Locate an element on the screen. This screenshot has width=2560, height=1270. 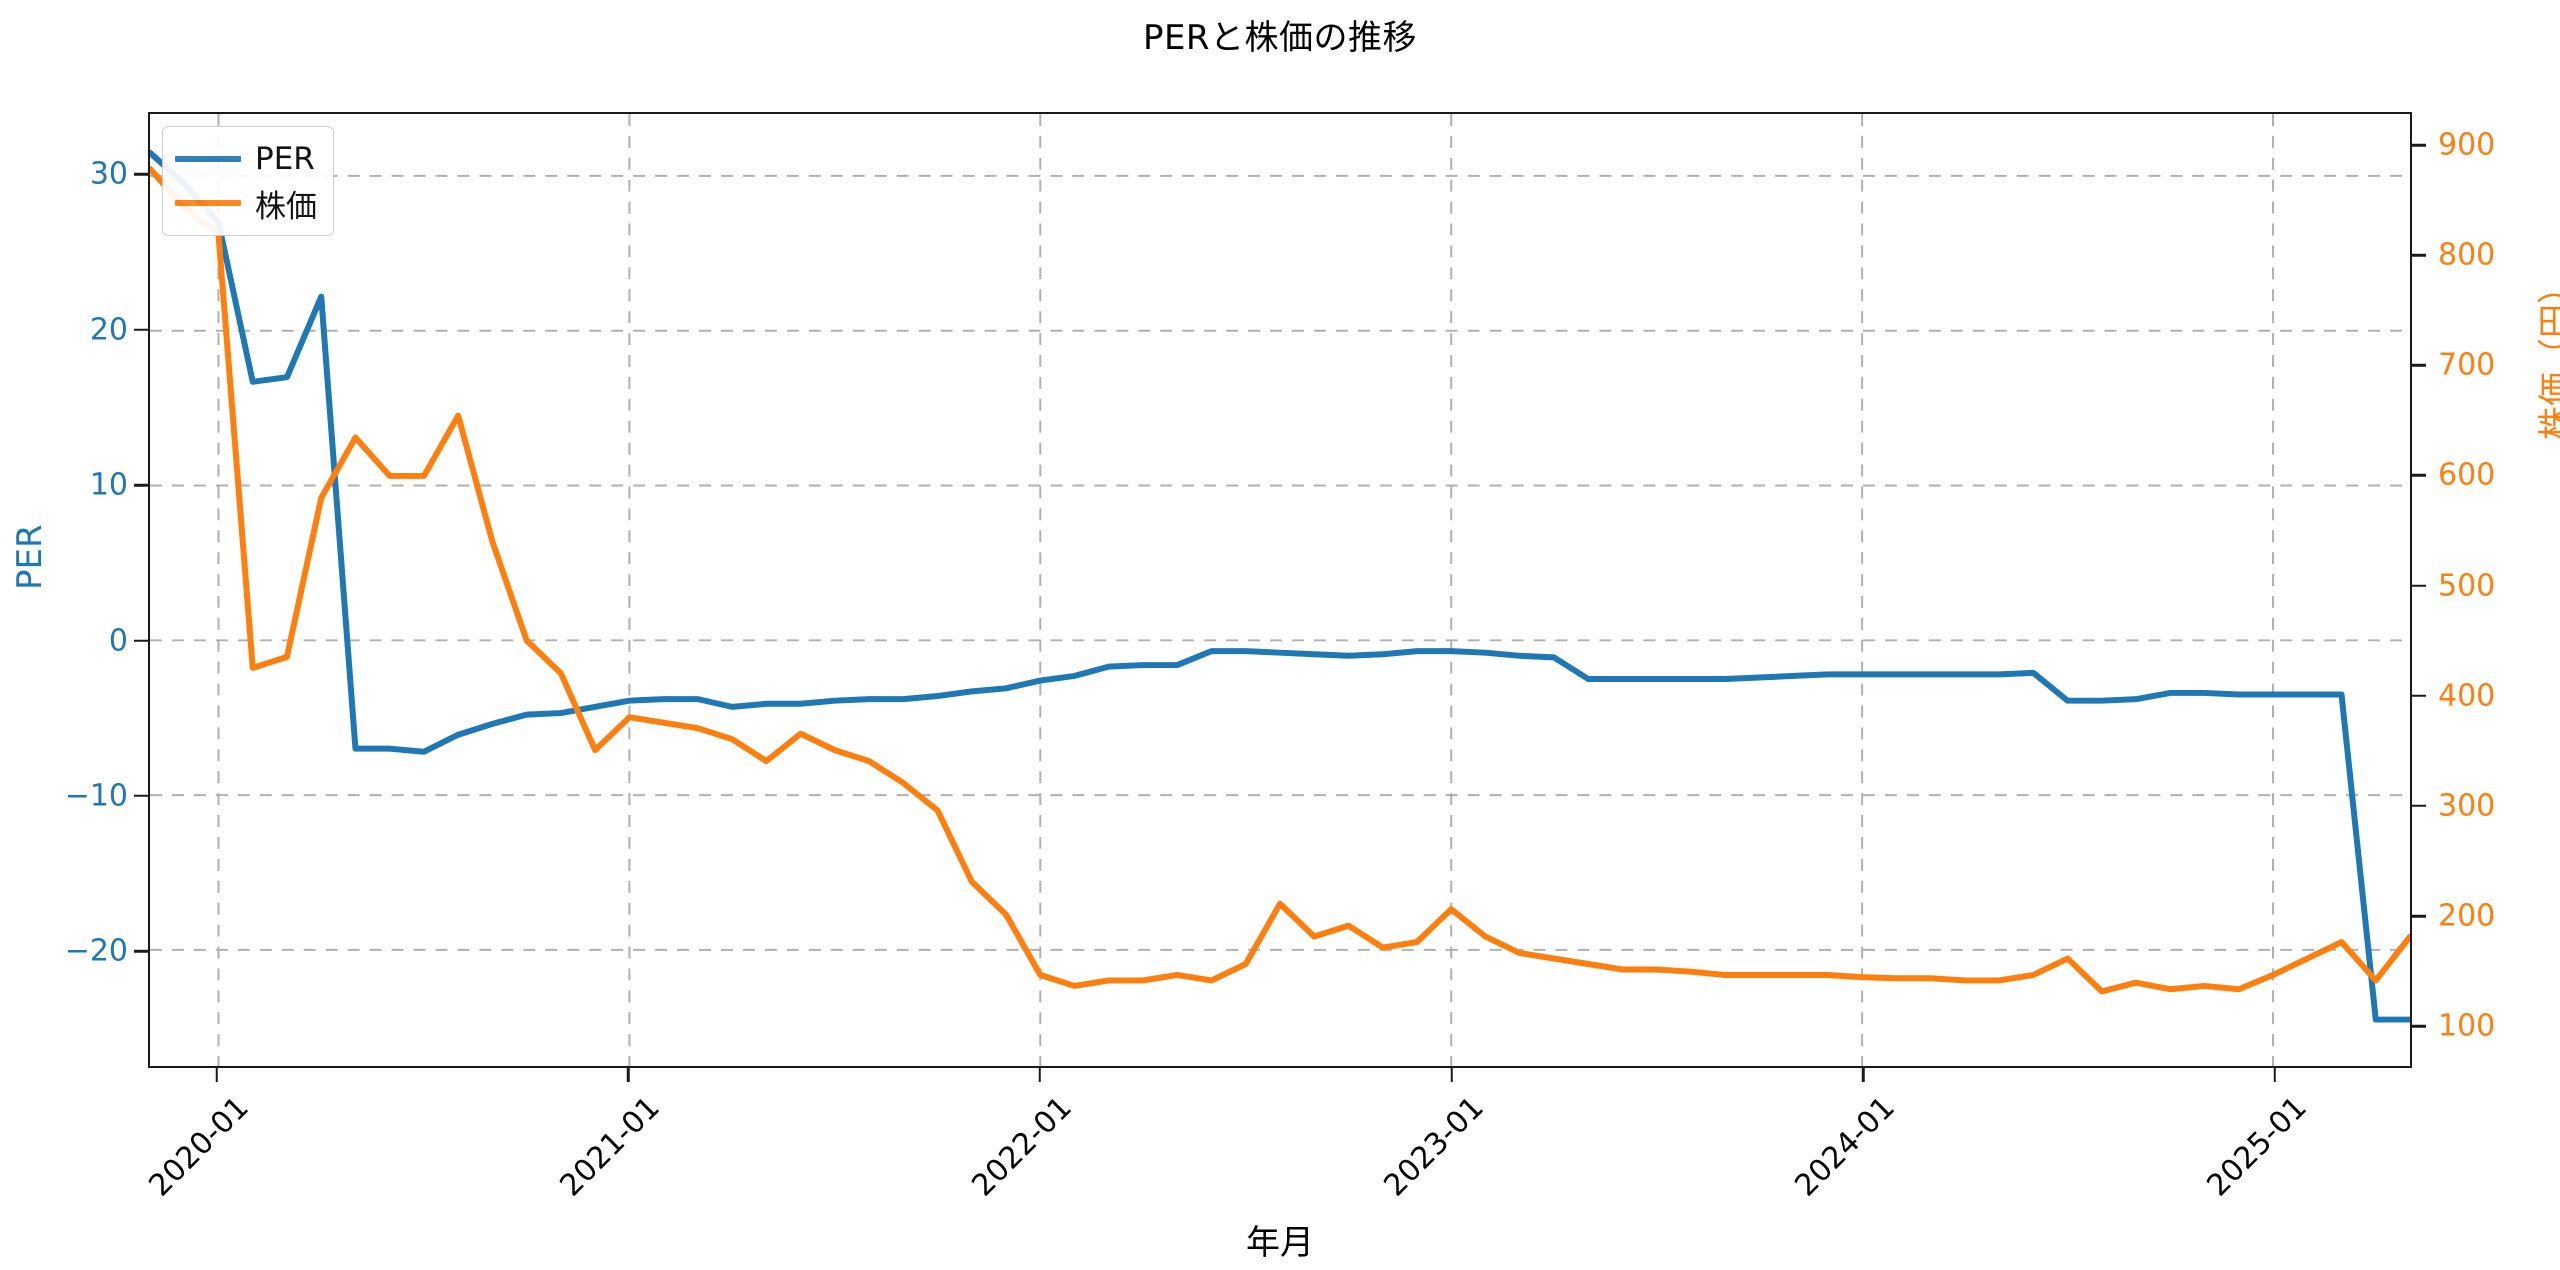
chart-legend: PER 株価 is located at coordinates (248, 181).